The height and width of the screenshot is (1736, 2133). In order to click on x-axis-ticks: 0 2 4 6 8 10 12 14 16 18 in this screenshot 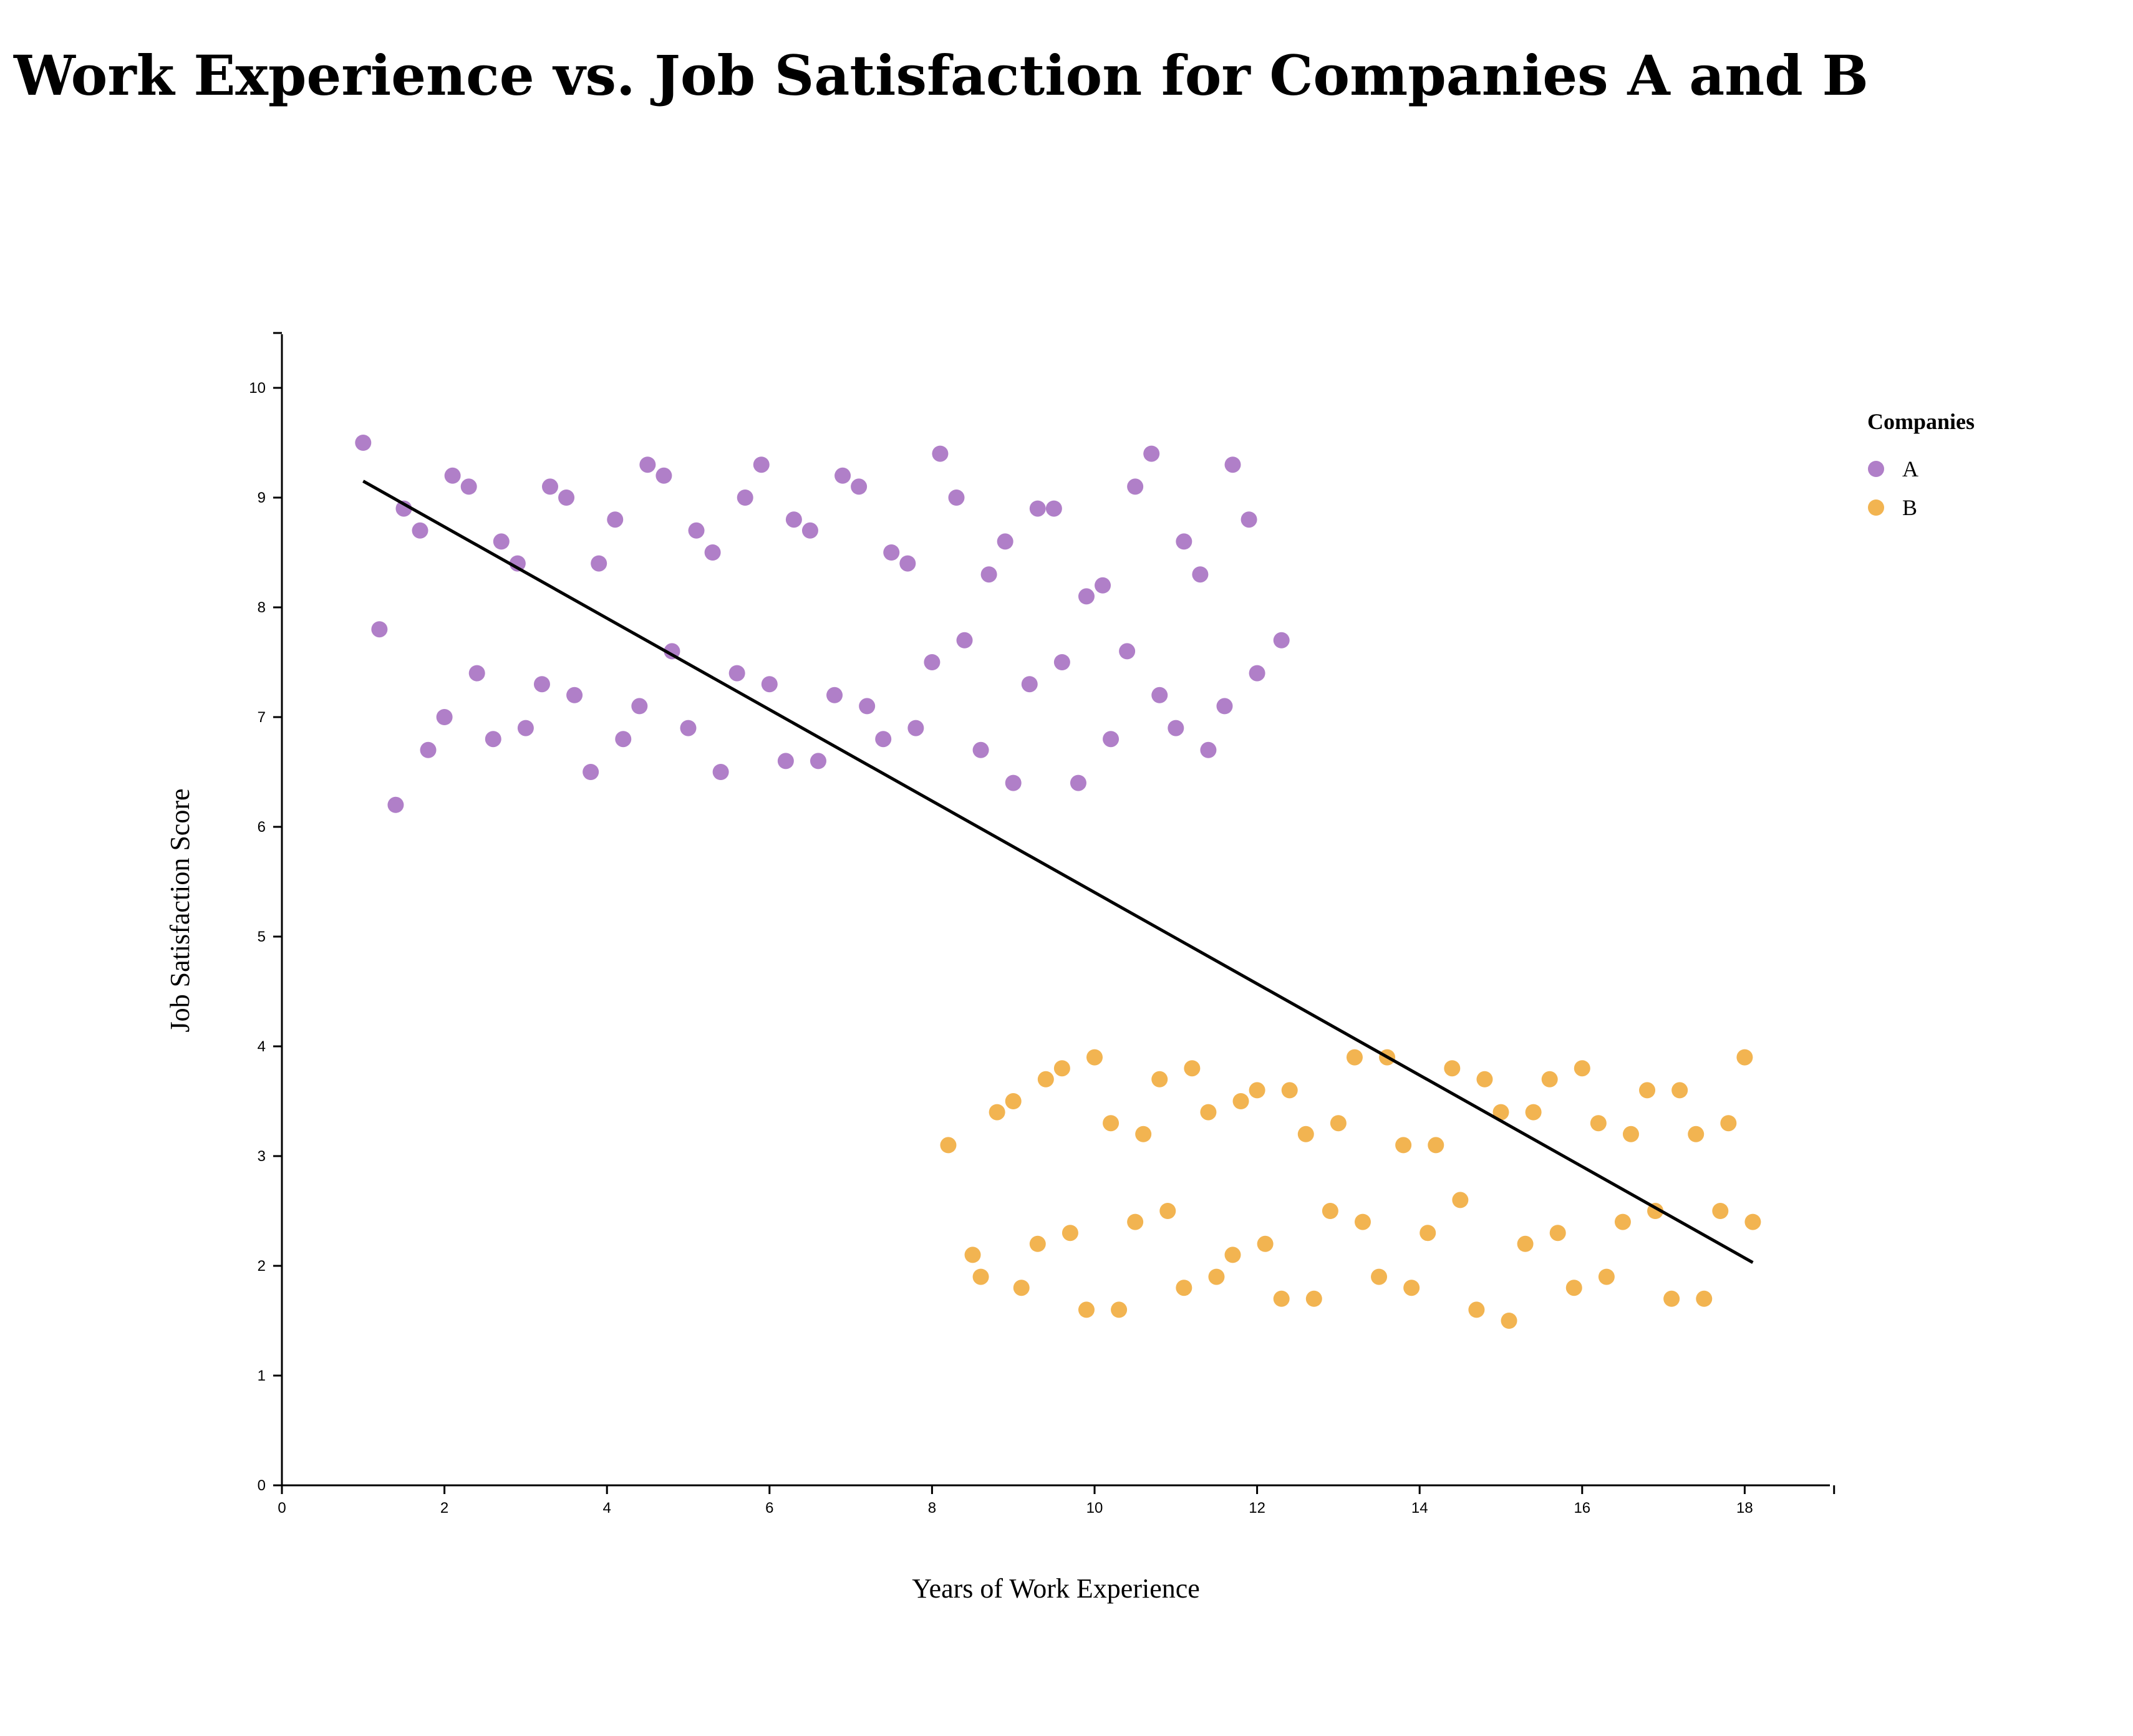, I will do `click(1057, 1501)`.